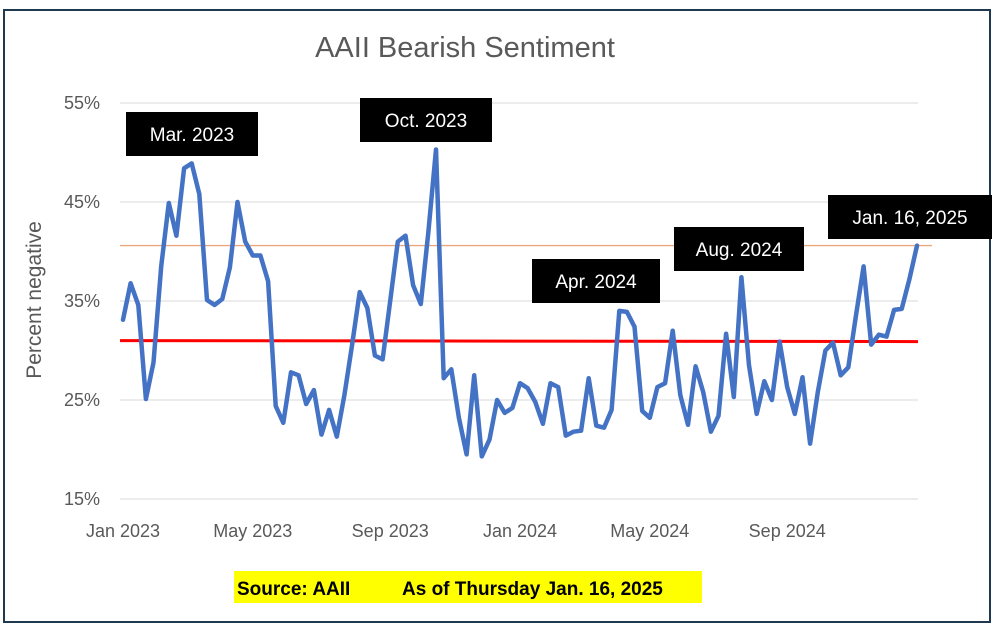 The width and height of the screenshot is (997, 631). I want to click on x-tick-label: Jan 2023, so click(123, 531).